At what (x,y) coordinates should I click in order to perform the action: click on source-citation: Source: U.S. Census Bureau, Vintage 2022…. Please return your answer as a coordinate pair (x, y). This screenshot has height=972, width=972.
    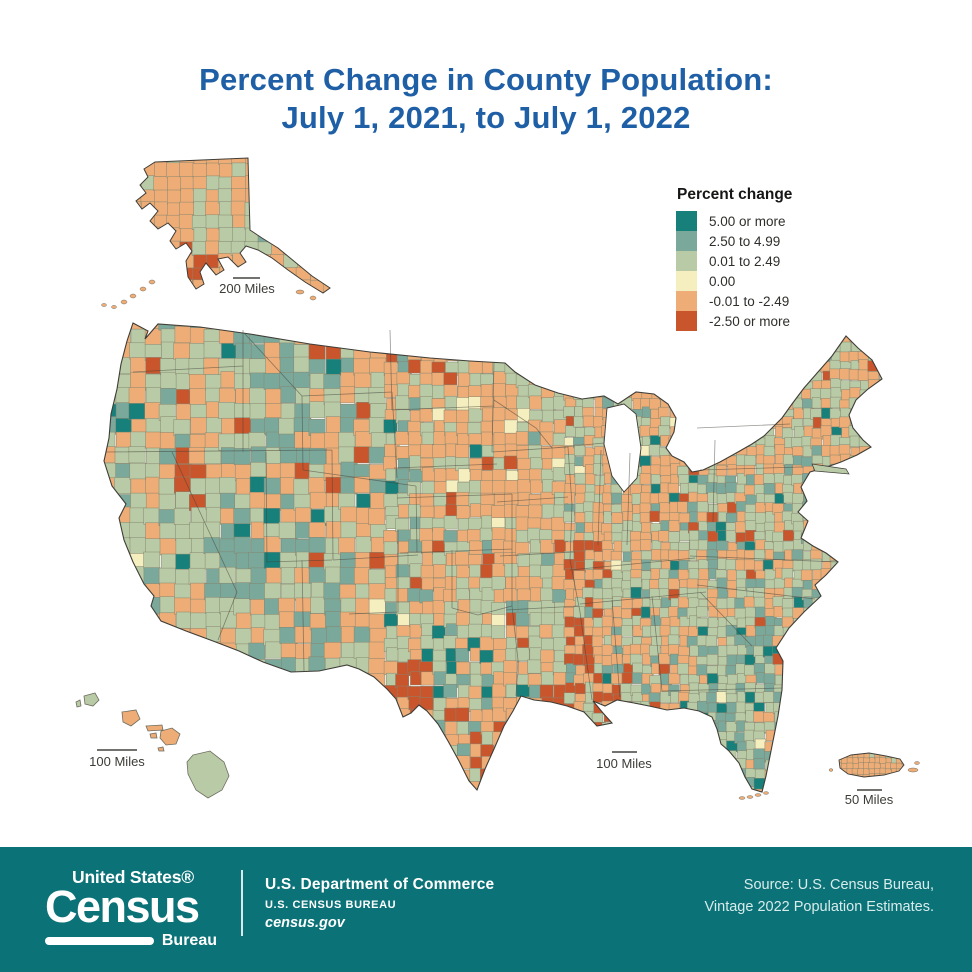
    Looking at the image, I should click on (819, 893).